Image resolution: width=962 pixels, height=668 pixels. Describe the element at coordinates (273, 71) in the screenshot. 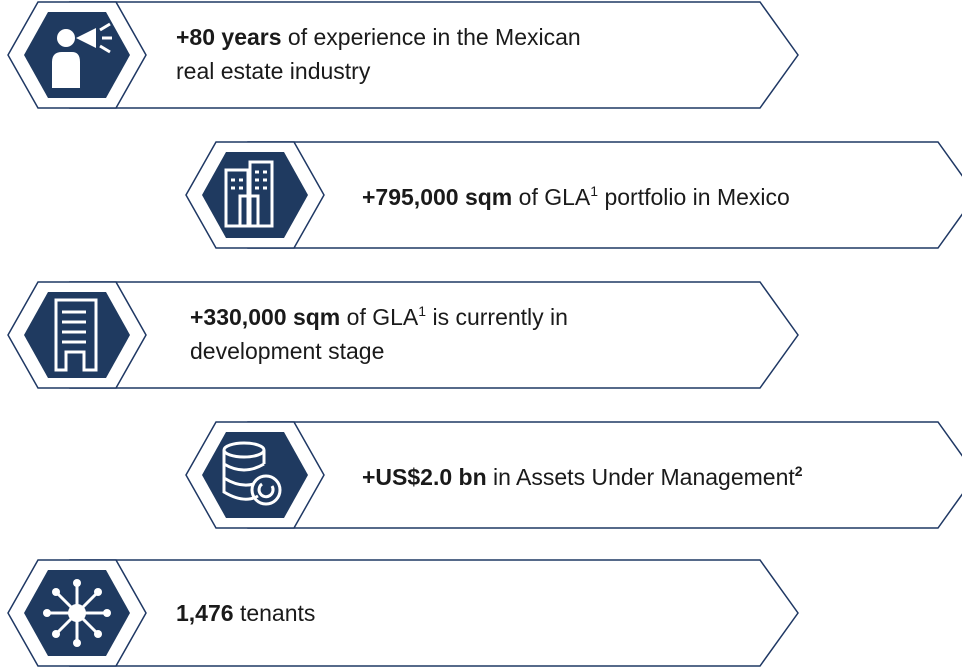

I see `item-line: real estate industry` at that location.